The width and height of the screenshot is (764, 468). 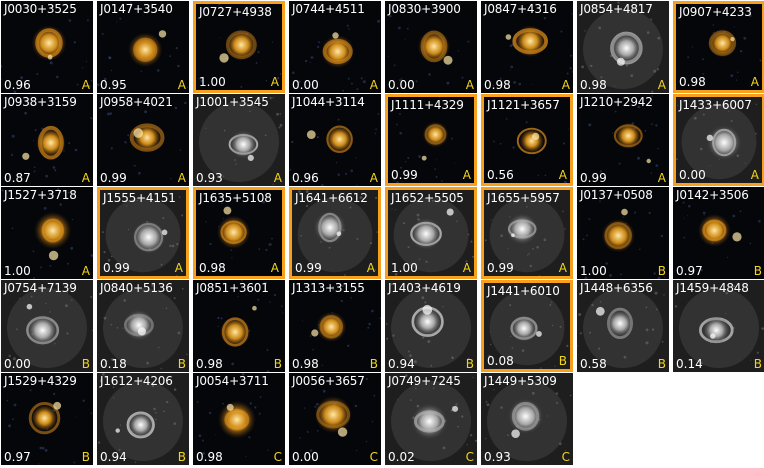 I want to click on lens-tile: J1459+4848 0.14 B, so click(x=718, y=326).